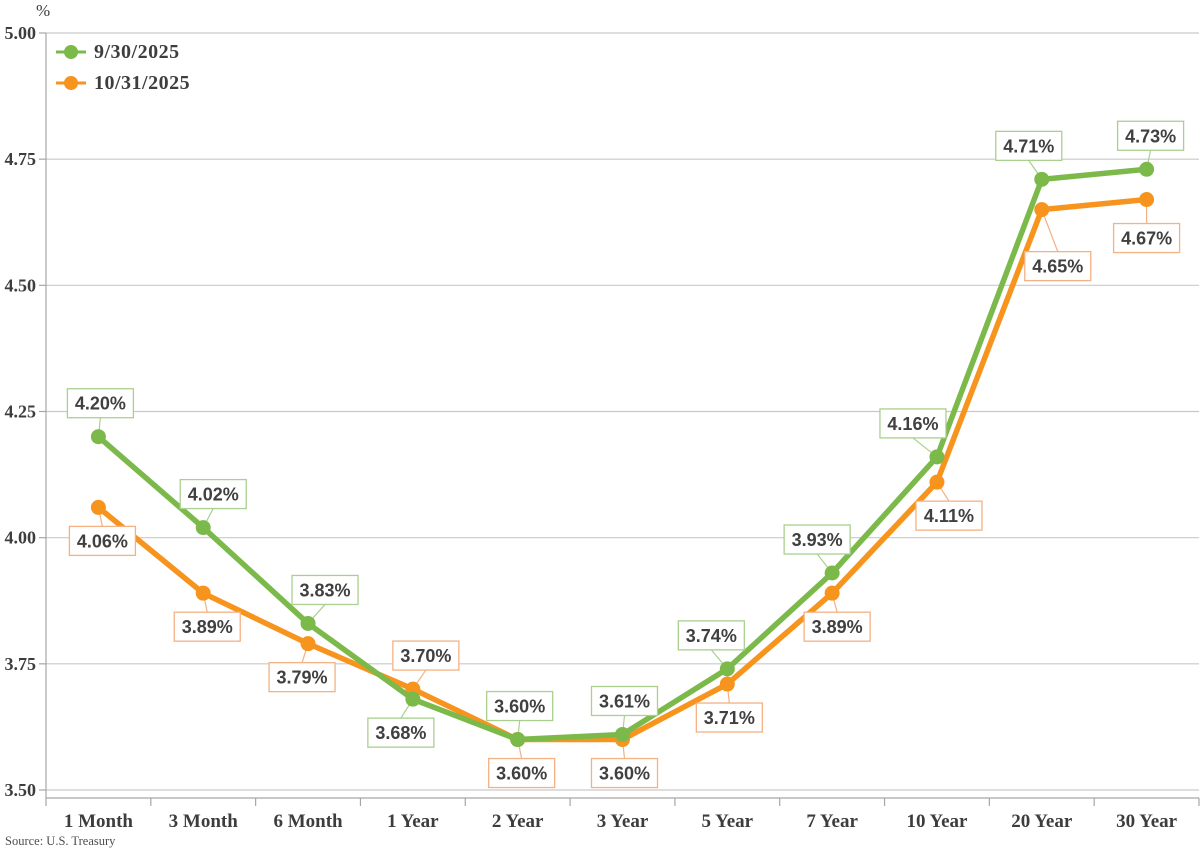  I want to click on data-label: 4.11%, so click(949, 516).